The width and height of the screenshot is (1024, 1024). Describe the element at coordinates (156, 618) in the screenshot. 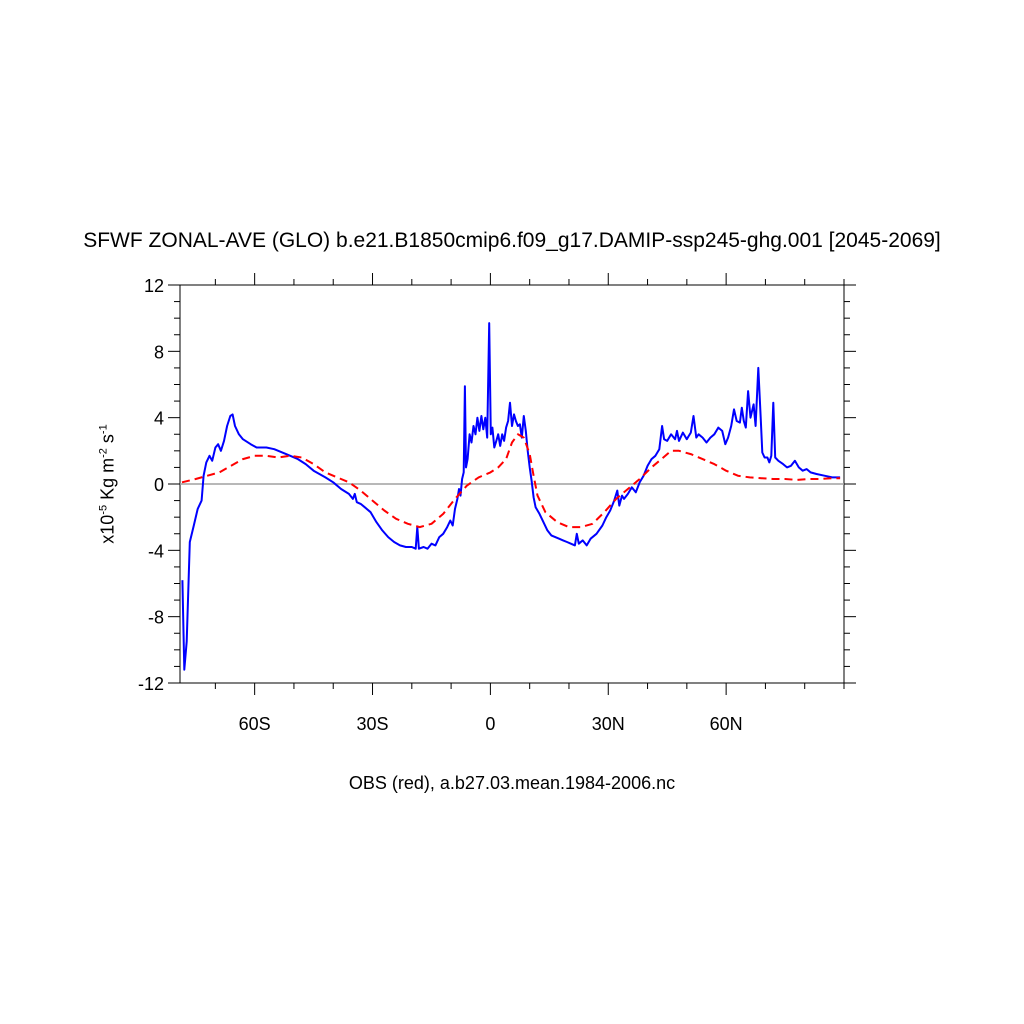

I see `y-tick-label: -8` at that location.